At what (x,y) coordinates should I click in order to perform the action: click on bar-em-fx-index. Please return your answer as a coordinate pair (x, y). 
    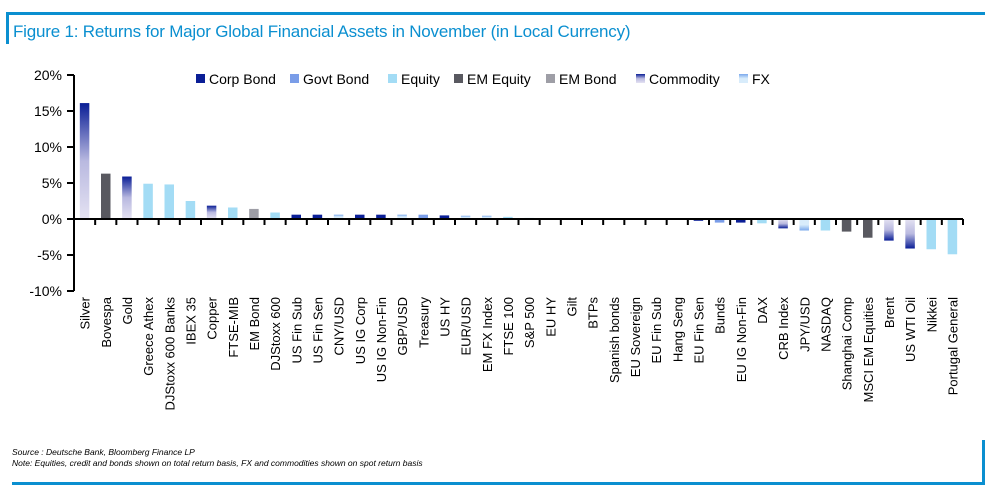
    Looking at the image, I should click on (487, 217).